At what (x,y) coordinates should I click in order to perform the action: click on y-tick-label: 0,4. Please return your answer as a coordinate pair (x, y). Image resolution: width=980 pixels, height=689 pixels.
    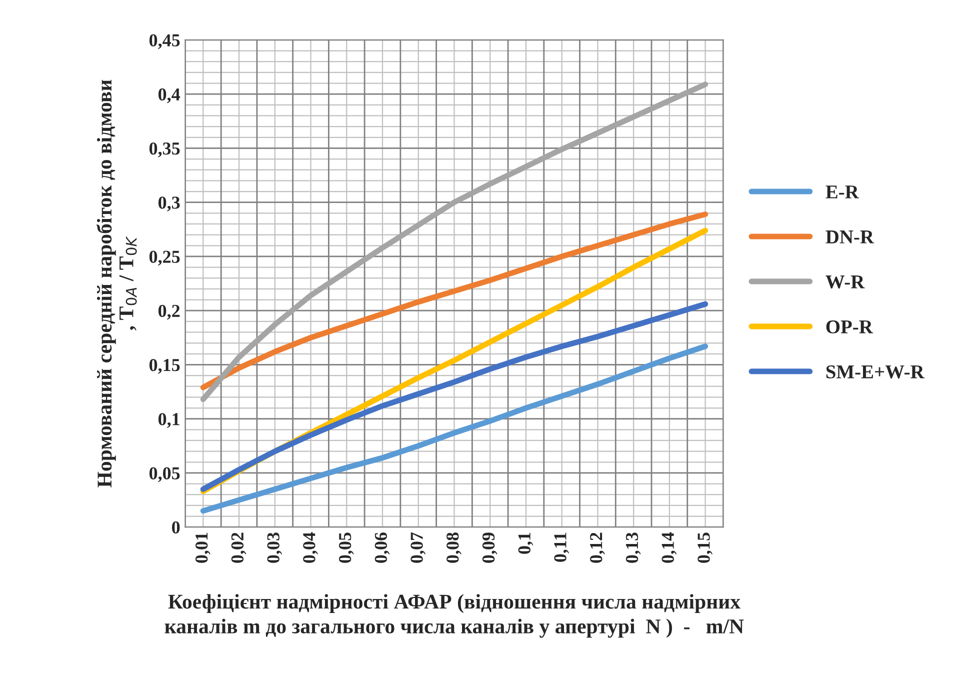
    Looking at the image, I should click on (169, 96).